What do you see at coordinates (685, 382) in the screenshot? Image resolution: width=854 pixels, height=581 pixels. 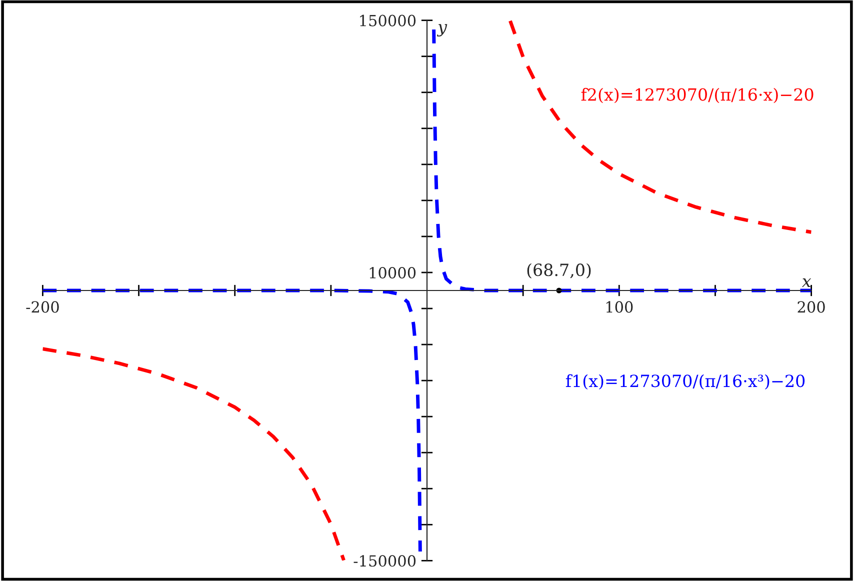 I see `text: f1(x)=1273070/(π/16·x³)−20` at bounding box center [685, 382].